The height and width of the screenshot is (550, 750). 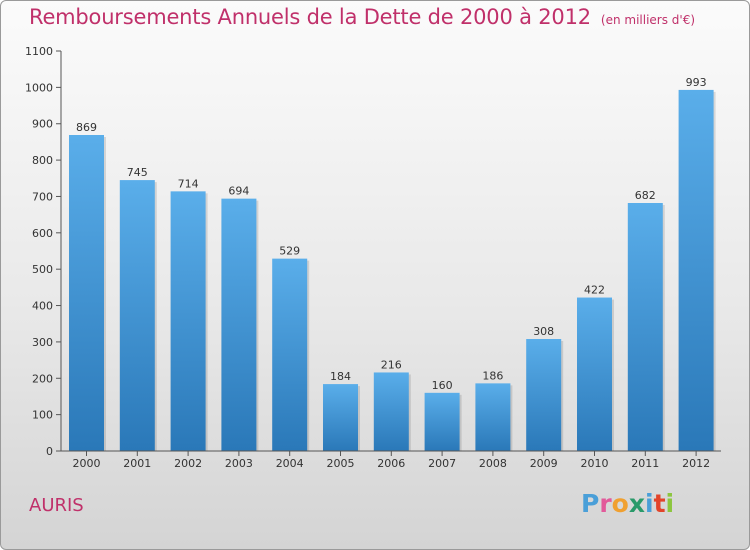 What do you see at coordinates (39, 51) in the screenshot?
I see `y-tick-label: 1100` at bounding box center [39, 51].